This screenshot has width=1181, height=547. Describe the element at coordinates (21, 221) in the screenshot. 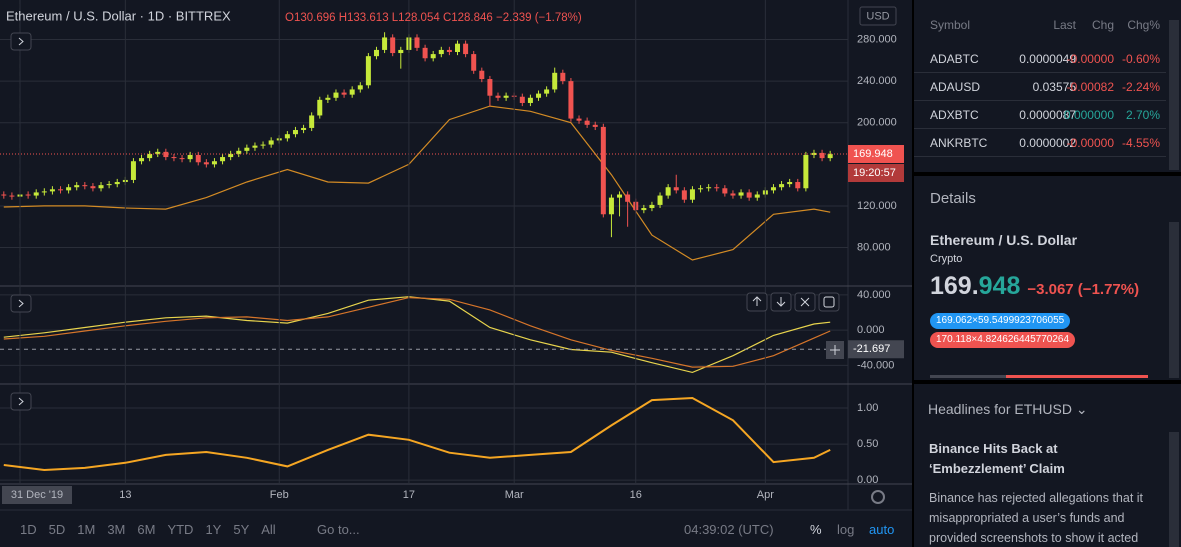

I see `pane-buttons` at that location.